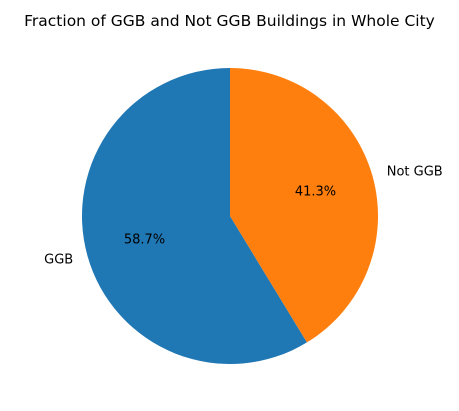 Image resolution: width=459 pixels, height=411 pixels. What do you see at coordinates (415, 172) in the screenshot?
I see `pie-category-label: Not GGB` at bounding box center [415, 172].